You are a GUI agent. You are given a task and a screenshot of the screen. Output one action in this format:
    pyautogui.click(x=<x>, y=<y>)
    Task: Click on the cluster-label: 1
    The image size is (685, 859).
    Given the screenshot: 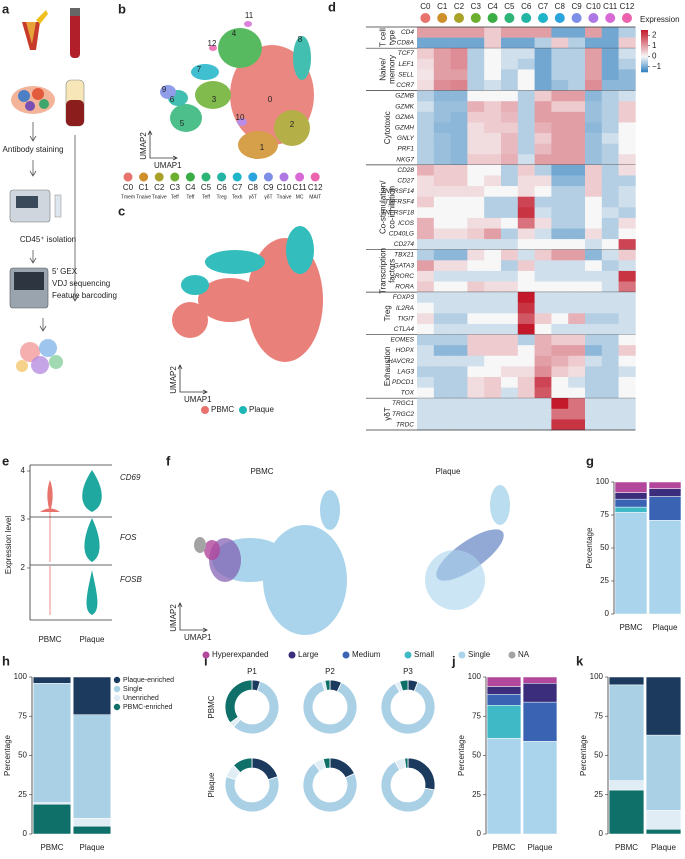 What is the action you would take?
    pyautogui.click(x=262, y=147)
    